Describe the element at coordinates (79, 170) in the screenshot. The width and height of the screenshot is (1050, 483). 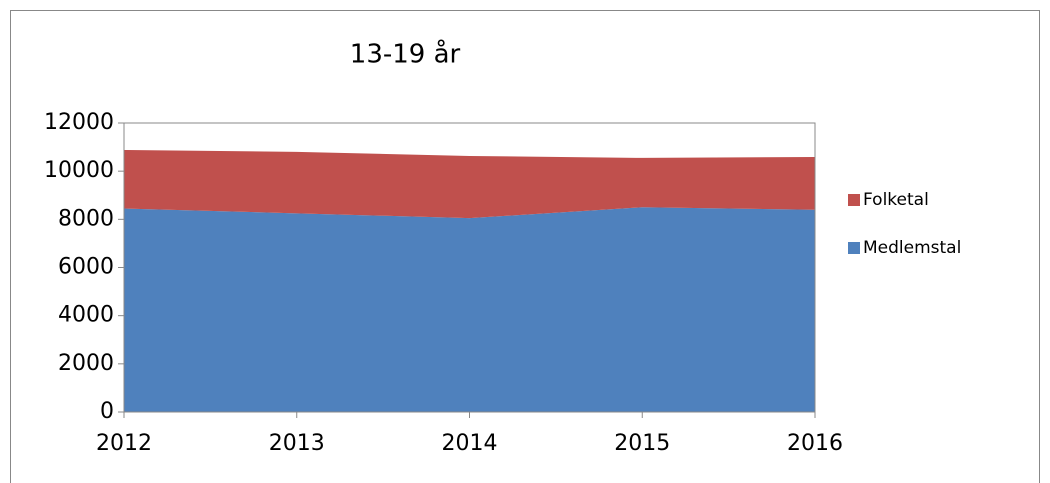
I see `y-tick-label: 10000` at that location.